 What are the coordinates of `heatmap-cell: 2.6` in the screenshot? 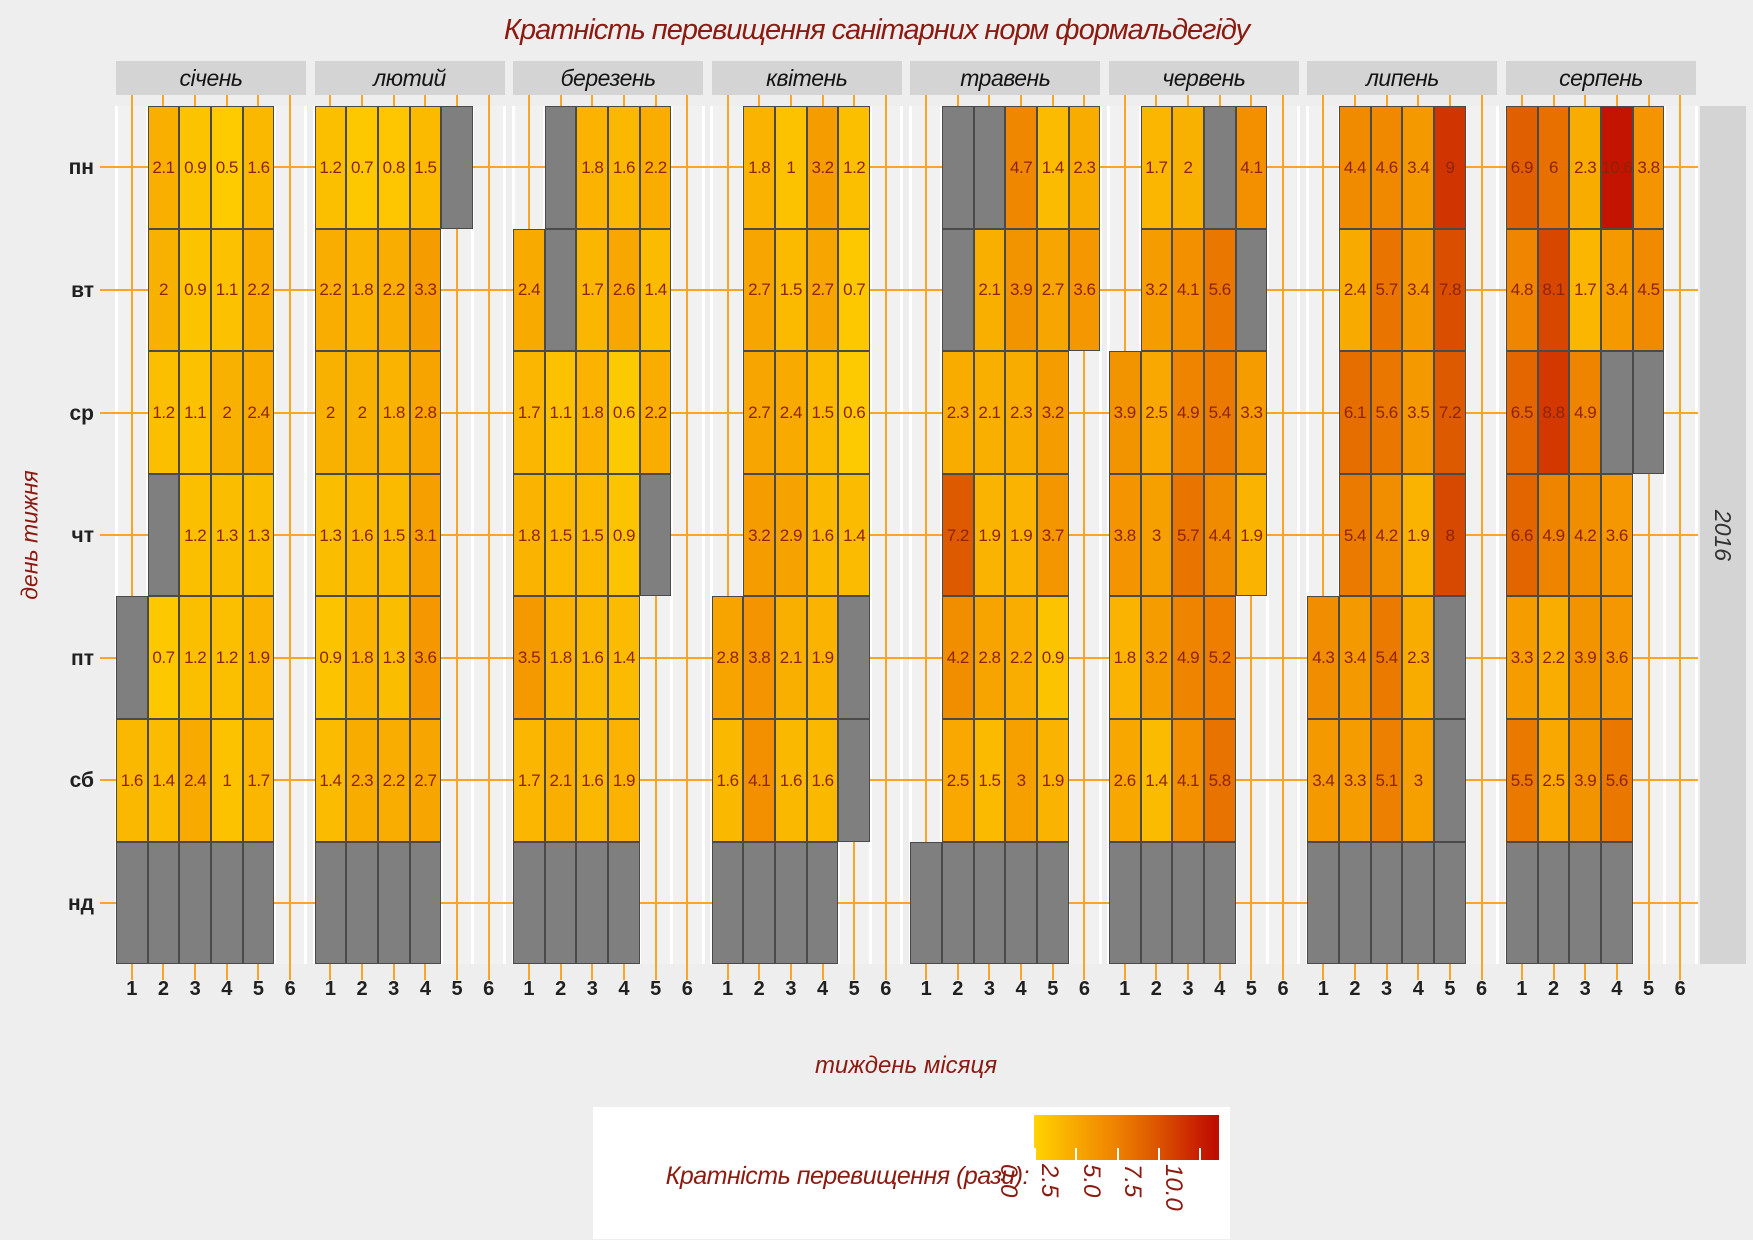 It's located at (624, 290).